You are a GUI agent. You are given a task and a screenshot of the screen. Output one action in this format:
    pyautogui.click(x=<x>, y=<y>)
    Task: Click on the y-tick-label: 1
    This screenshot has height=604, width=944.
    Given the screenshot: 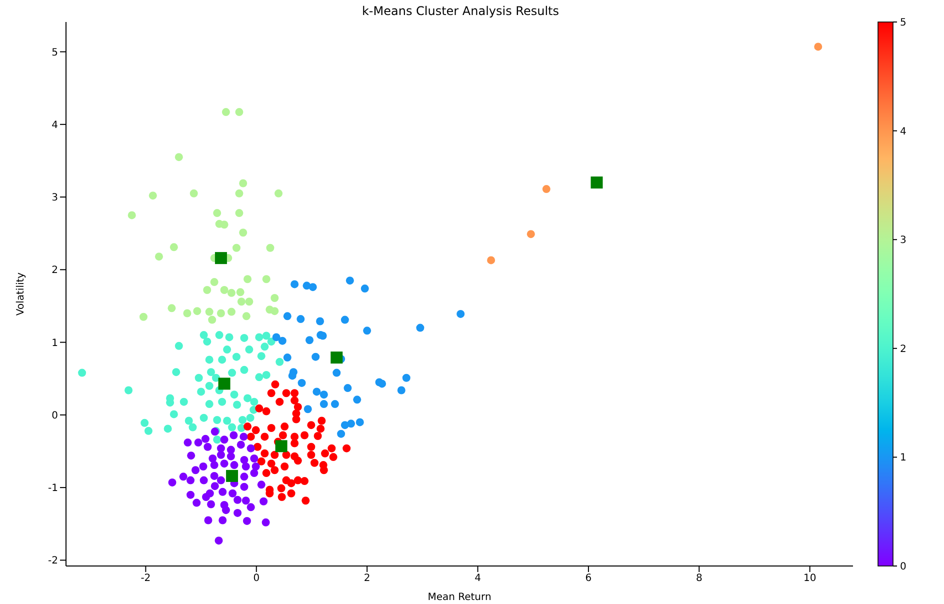 What is the action you would take?
    pyautogui.click(x=55, y=343)
    